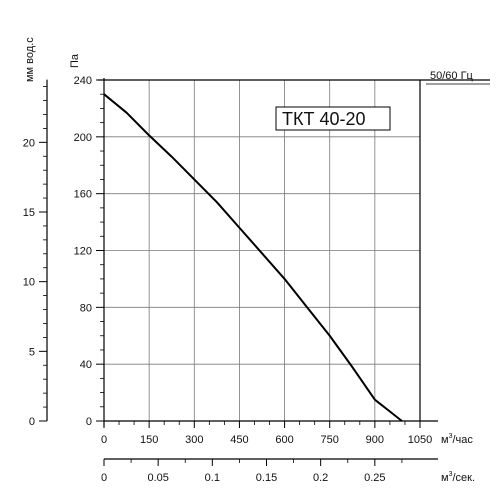 The height and width of the screenshot is (496, 500). I want to click on left-axis-tick-label: 0, so click(32, 422).